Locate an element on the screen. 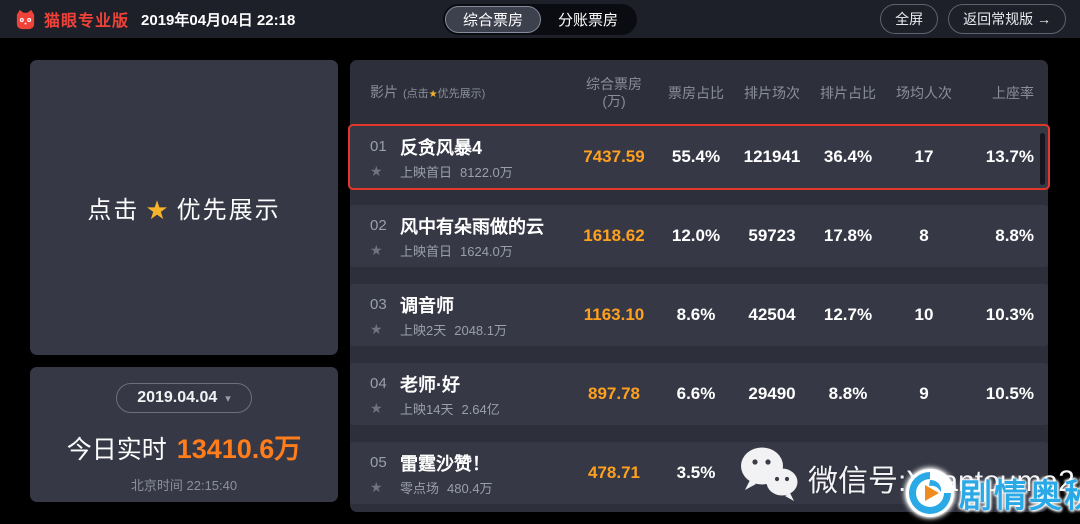  today-summary-panel: 2019.04.04 ▾ 今日实时 13410.6万 北京时间 22:15:40 is located at coordinates (184, 434).